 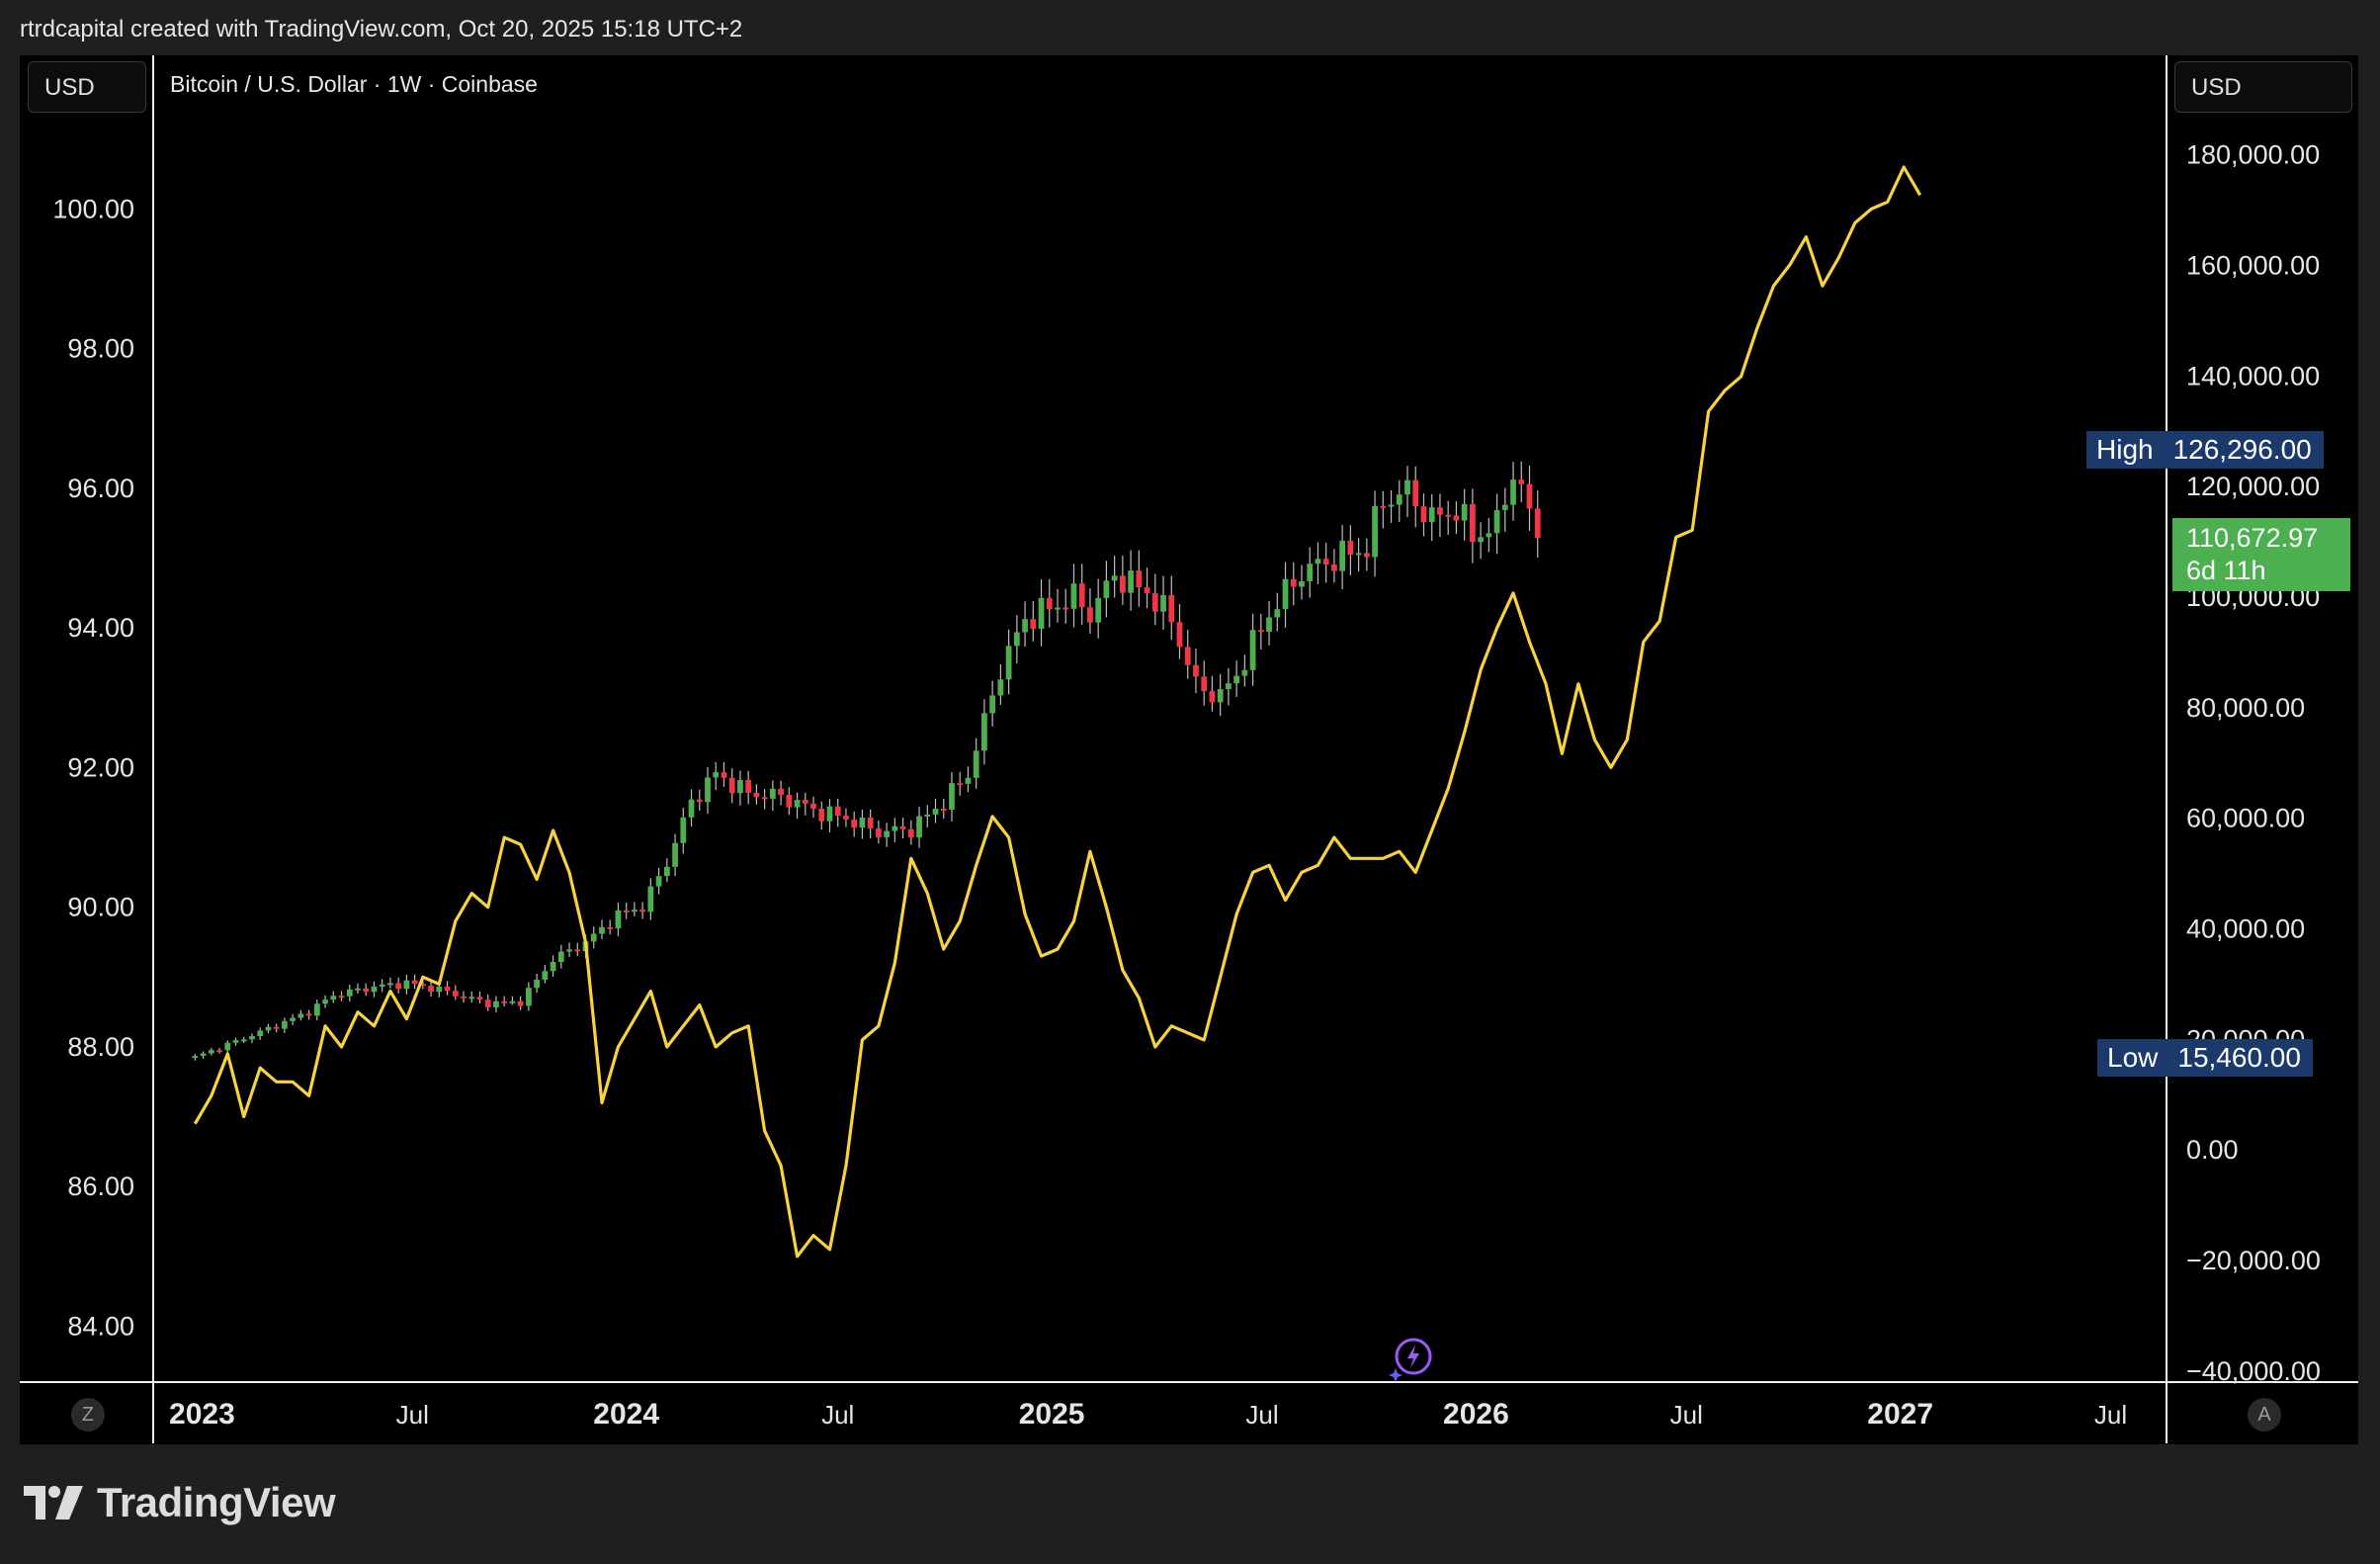 I want to click on last-price-value: 110,672.97, so click(x=2252, y=538).